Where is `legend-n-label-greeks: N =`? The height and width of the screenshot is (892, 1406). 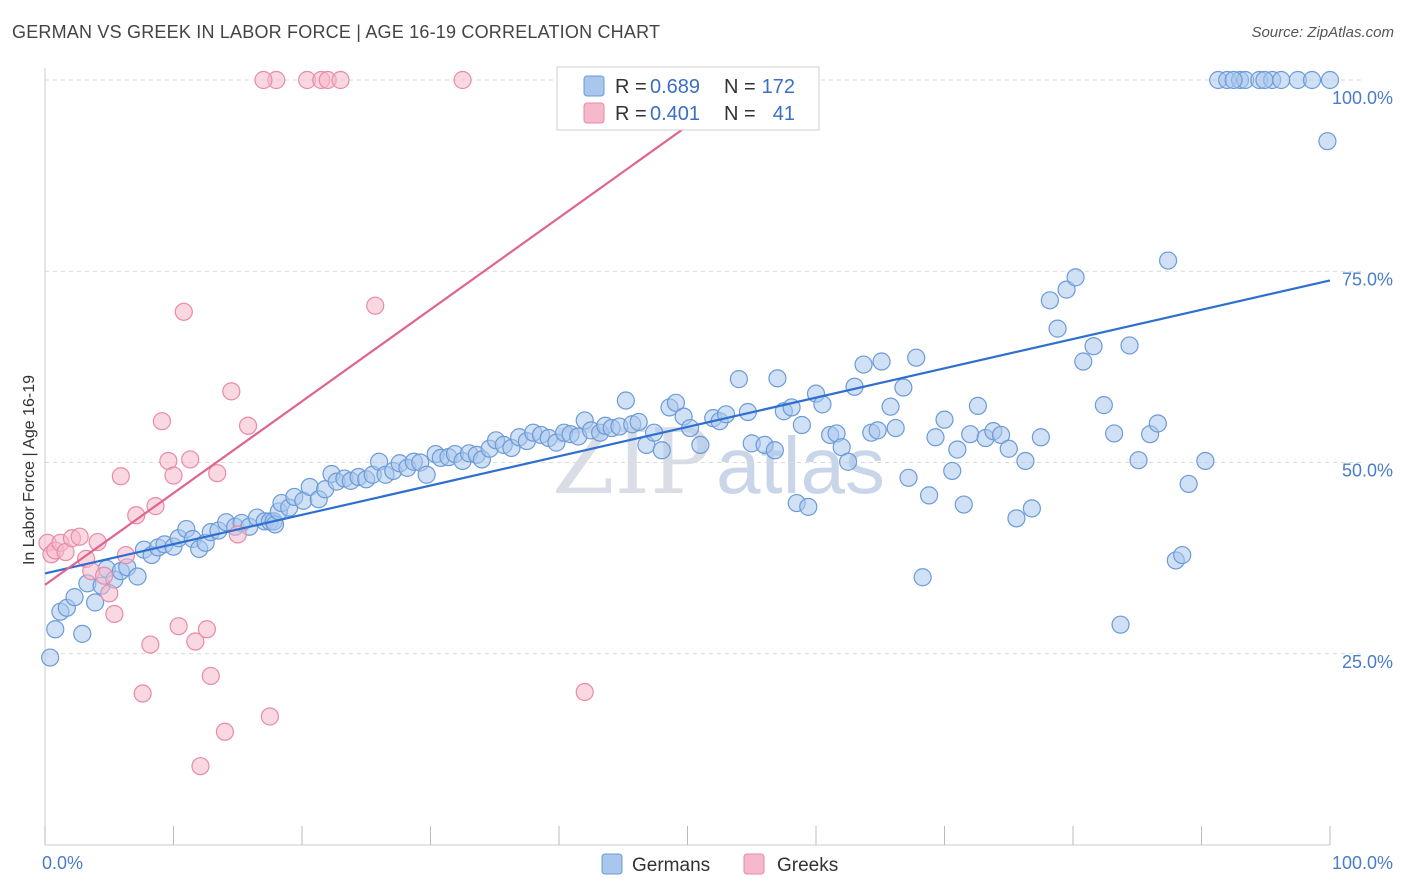
legend-n-label-greeks: N = is located at coordinates (740, 114).